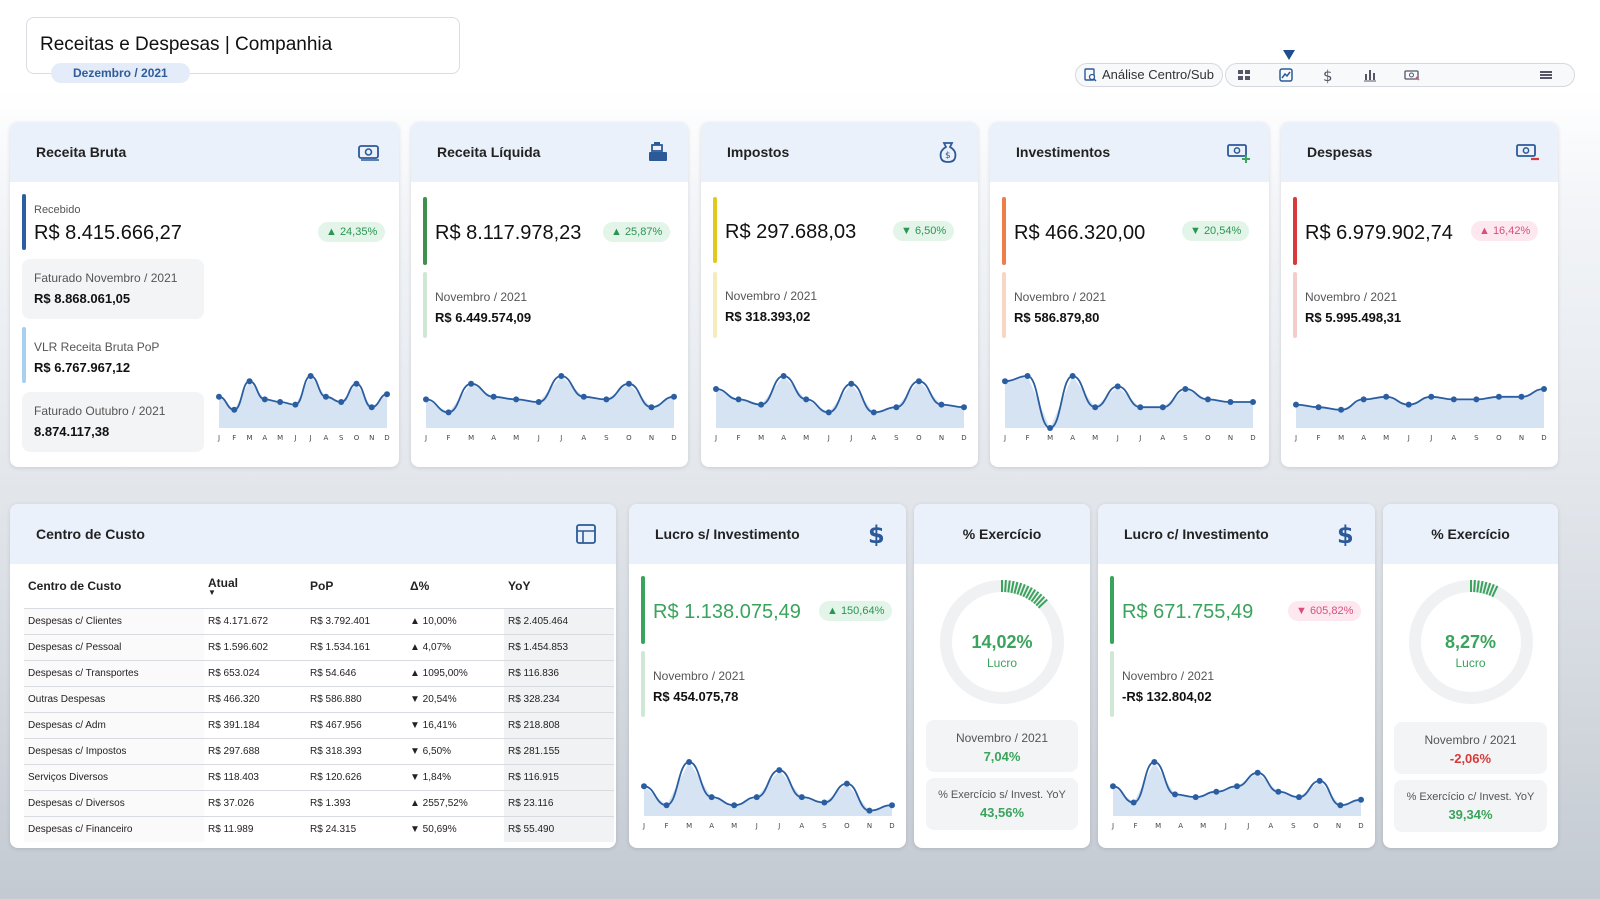 Image resolution: width=1600 pixels, height=899 pixels. Describe the element at coordinates (82, 298) in the screenshot. I see `box-value: R$ 8.868.061,05` at that location.